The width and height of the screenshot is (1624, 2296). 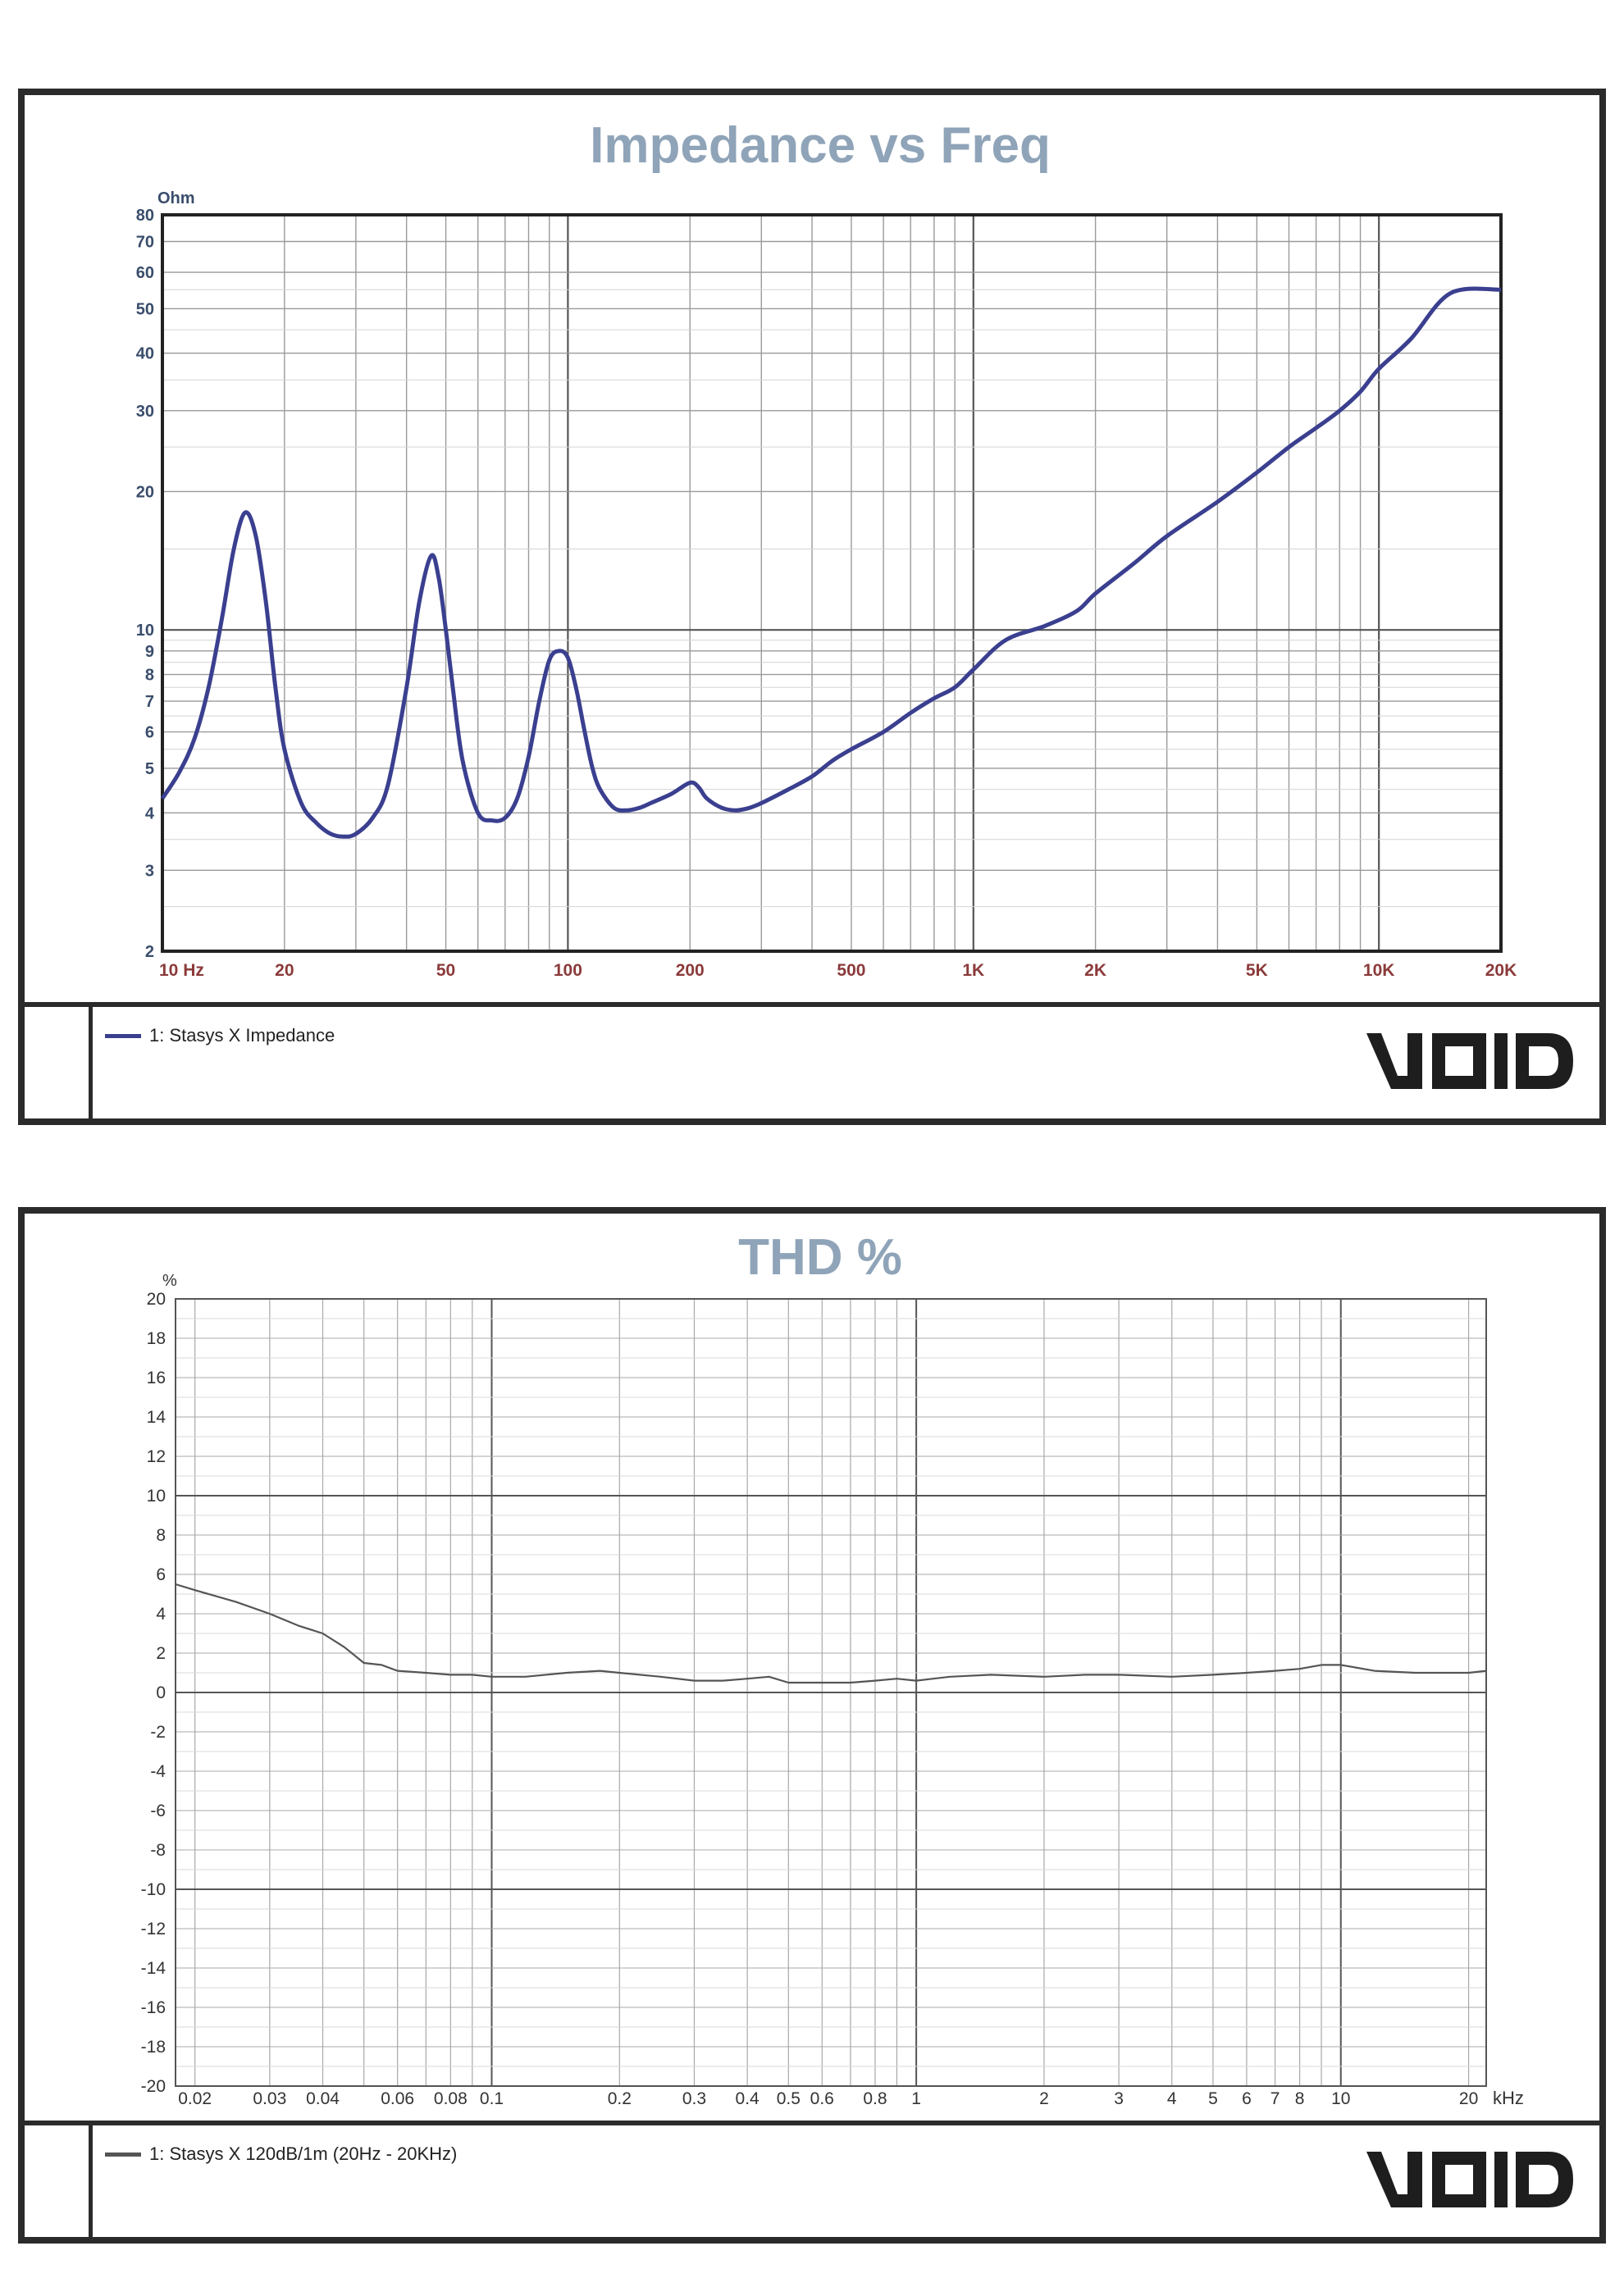 I want to click on y-tick-label: 80, so click(x=145, y=216).